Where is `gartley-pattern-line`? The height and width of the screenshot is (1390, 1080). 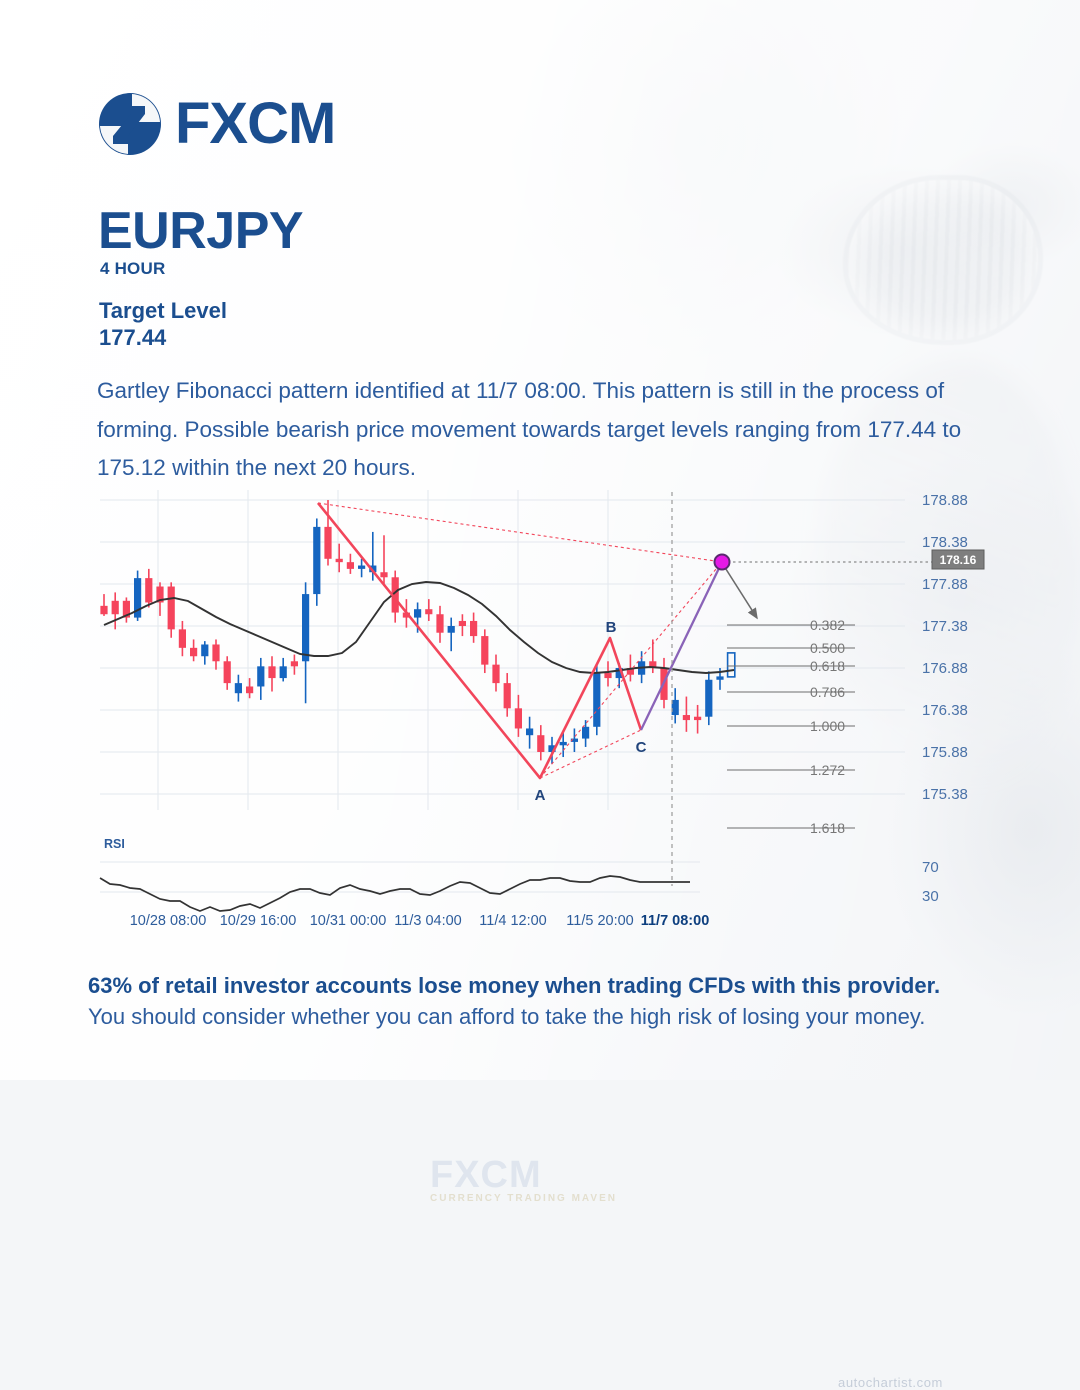
gartley-pattern-line is located at coordinates (479, 641).